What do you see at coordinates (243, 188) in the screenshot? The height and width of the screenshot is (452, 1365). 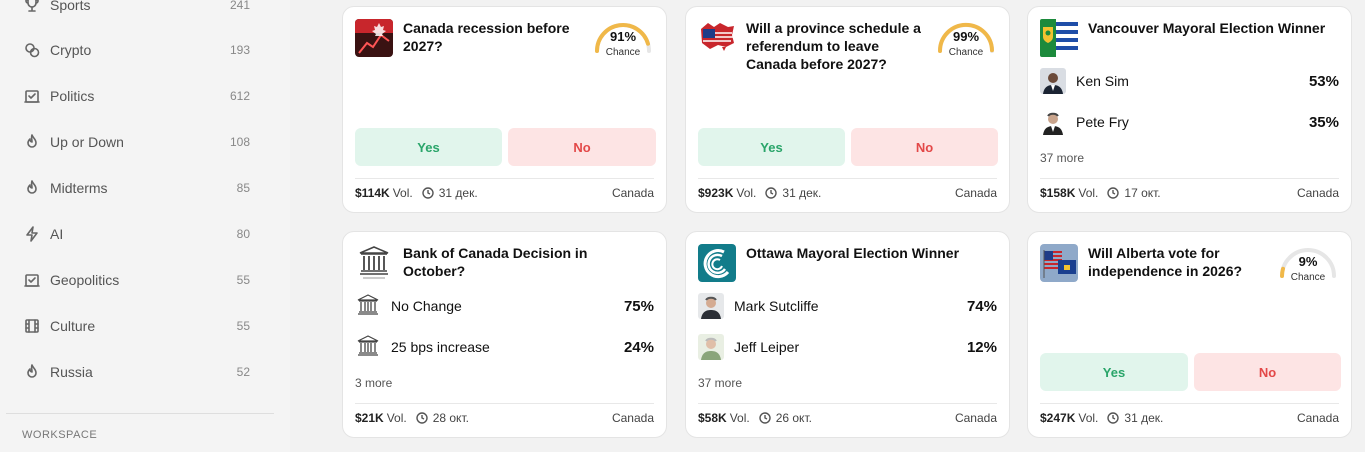 I see `sidebar-item-count: 85` at bounding box center [243, 188].